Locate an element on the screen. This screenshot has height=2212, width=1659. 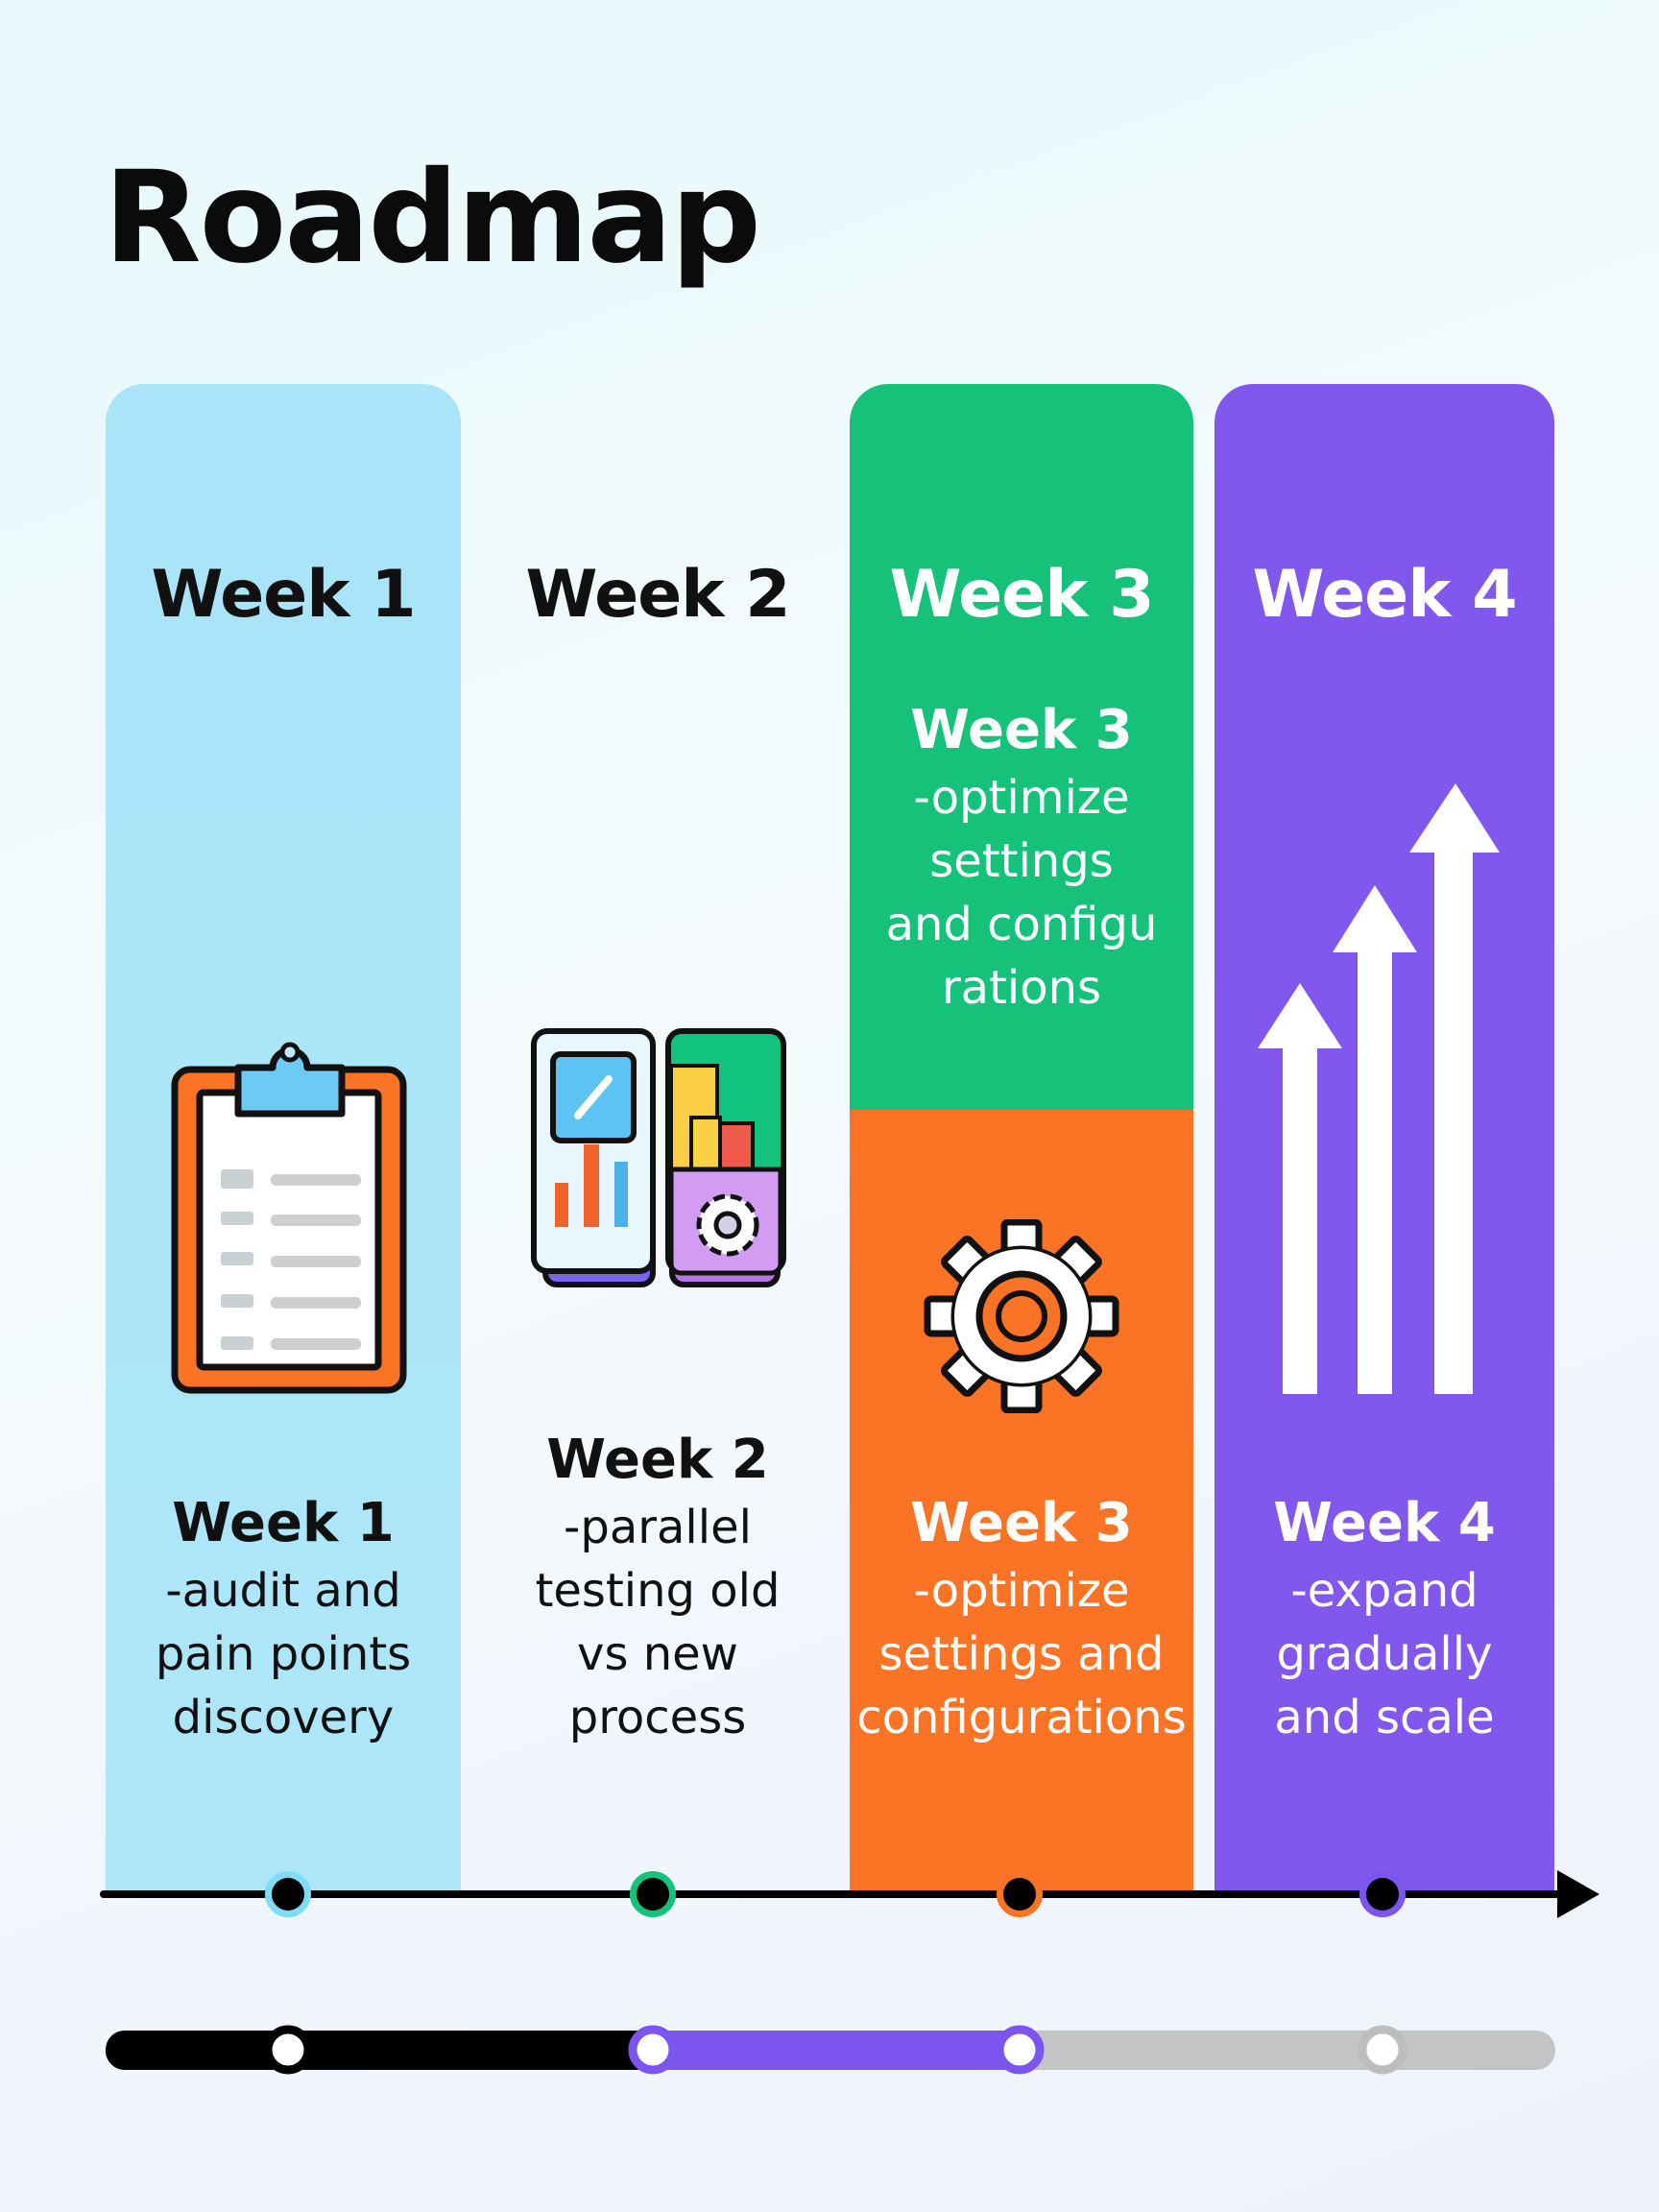
desc-line: process is located at coordinates (657, 1717).